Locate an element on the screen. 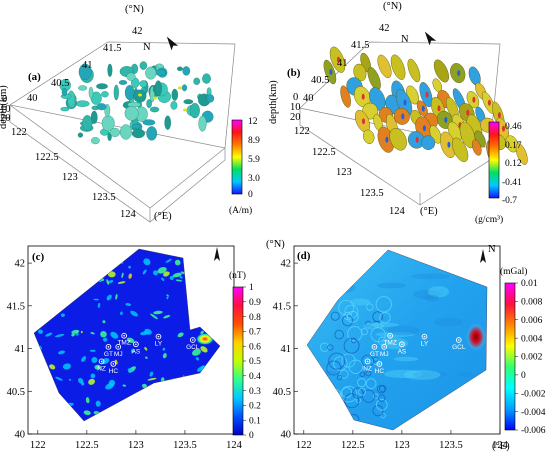  panel-c-cb-tick: 0.1 is located at coordinates (255, 421).